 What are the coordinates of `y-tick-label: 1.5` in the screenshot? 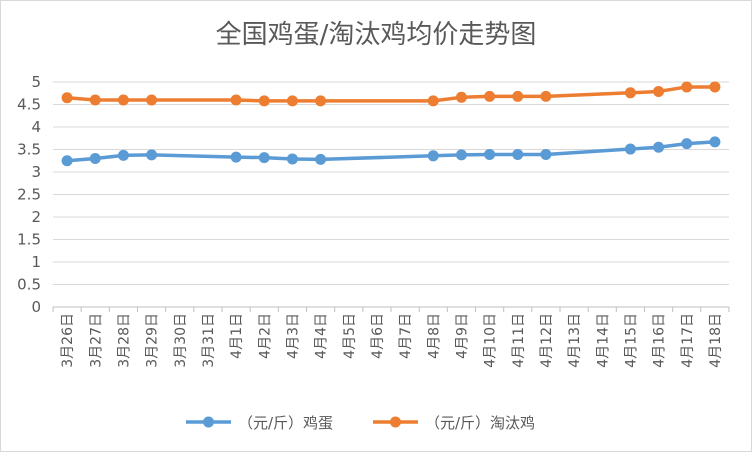 It's located at (29, 240).